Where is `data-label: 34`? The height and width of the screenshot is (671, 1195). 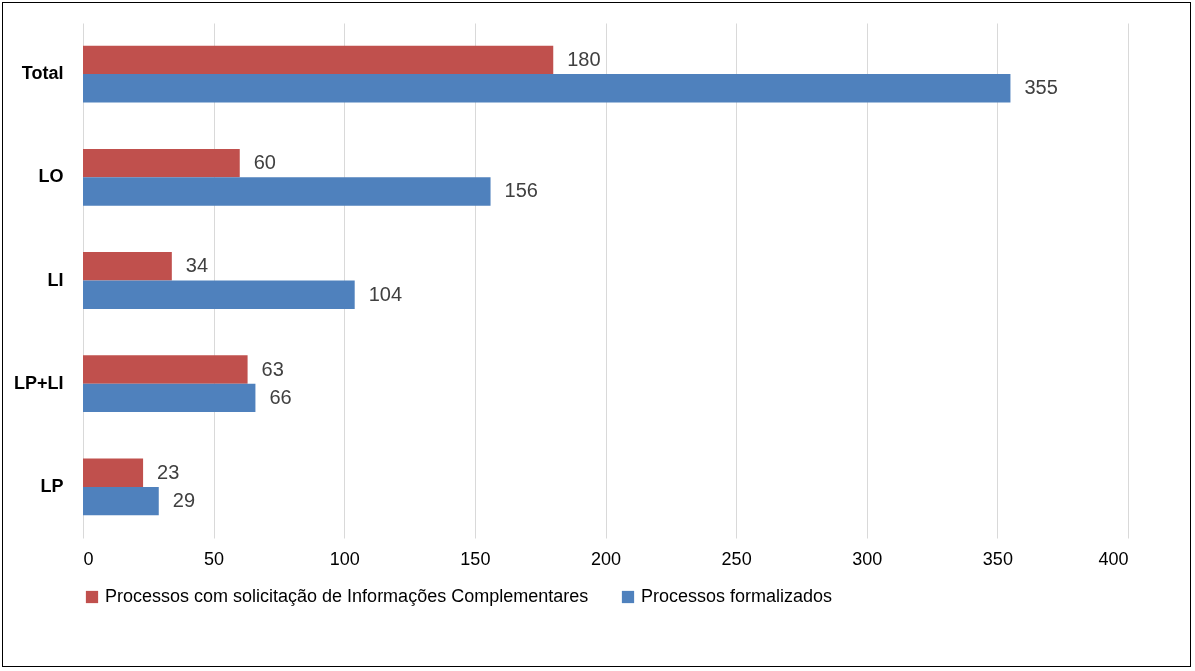 data-label: 34 is located at coordinates (197, 265).